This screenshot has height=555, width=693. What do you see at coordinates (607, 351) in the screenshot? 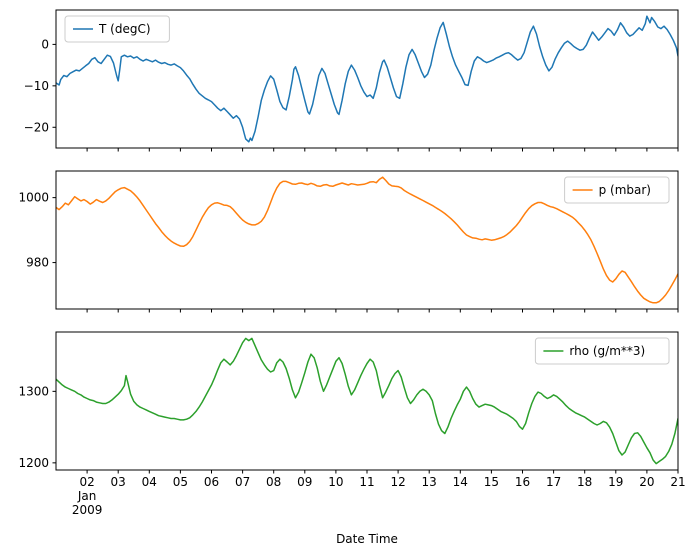
I see `legend-label: rho (g/m**3)` at bounding box center [607, 351].